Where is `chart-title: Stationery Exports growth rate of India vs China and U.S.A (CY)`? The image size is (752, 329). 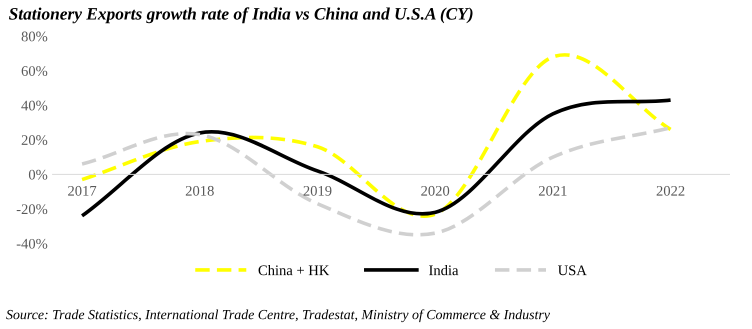 chart-title: Stationery Exports growth rate of India vs China and U.S.A (CY) is located at coordinates (240, 15).